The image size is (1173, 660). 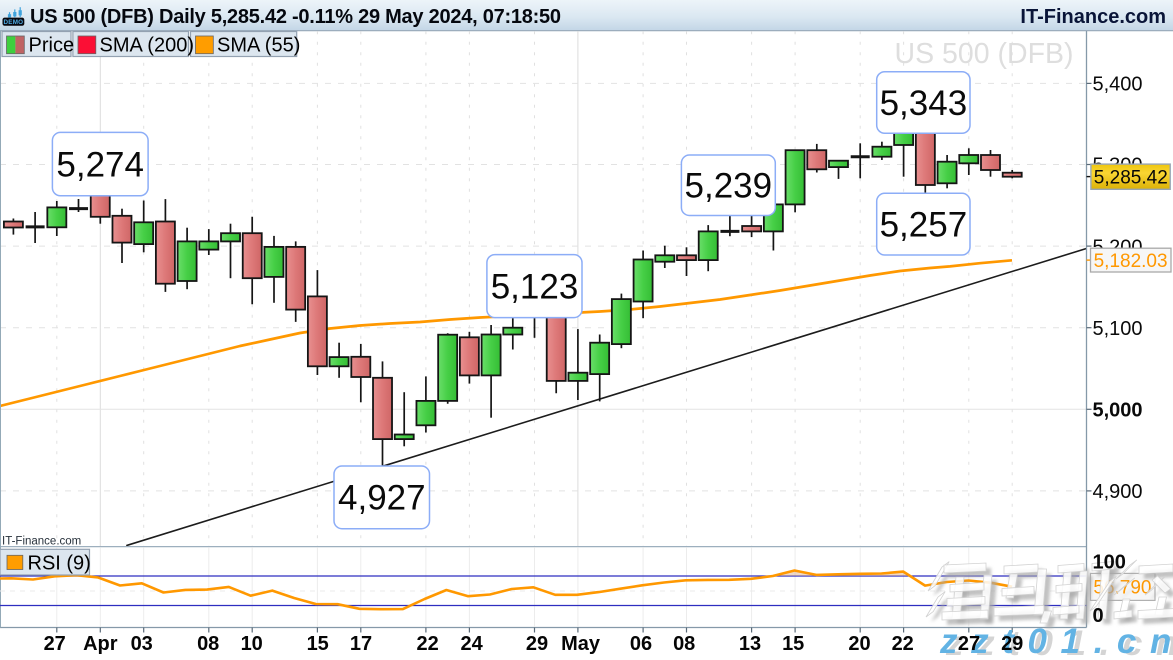 What do you see at coordinates (535, 286) in the screenshot?
I see `svg-text: 5,123` at bounding box center [535, 286].